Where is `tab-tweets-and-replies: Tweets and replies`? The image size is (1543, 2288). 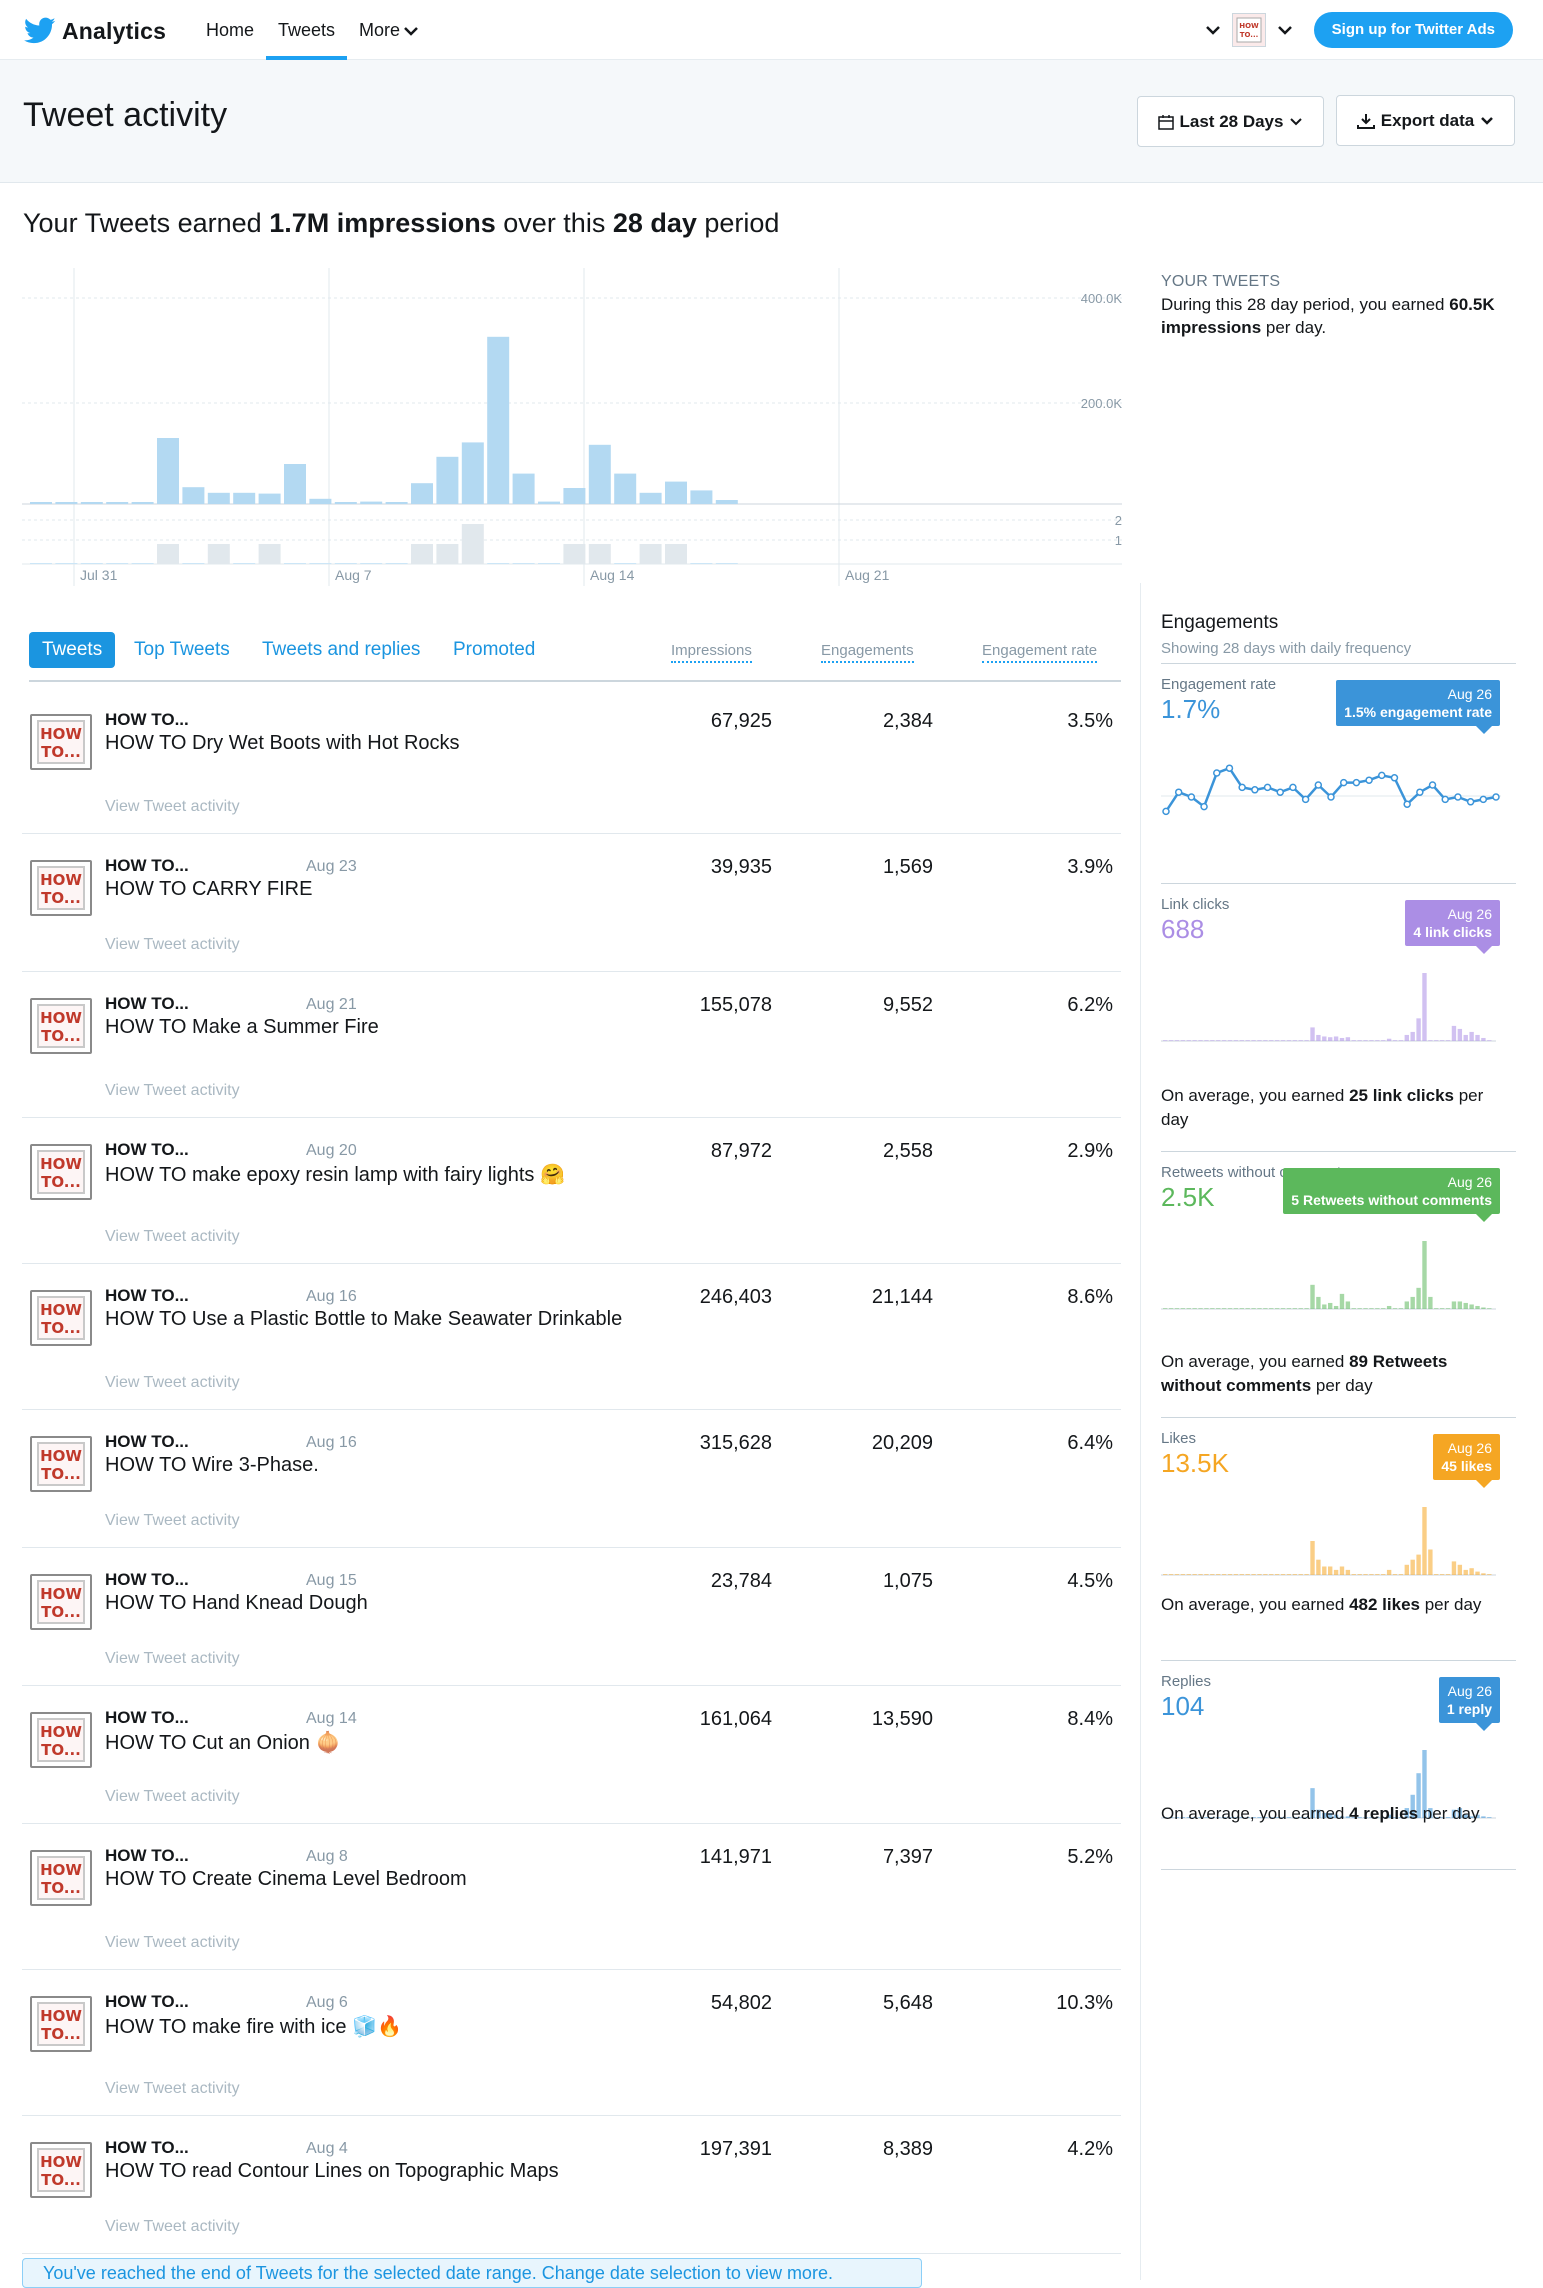 tab-tweets-and-replies: Tweets and replies is located at coordinates (341, 649).